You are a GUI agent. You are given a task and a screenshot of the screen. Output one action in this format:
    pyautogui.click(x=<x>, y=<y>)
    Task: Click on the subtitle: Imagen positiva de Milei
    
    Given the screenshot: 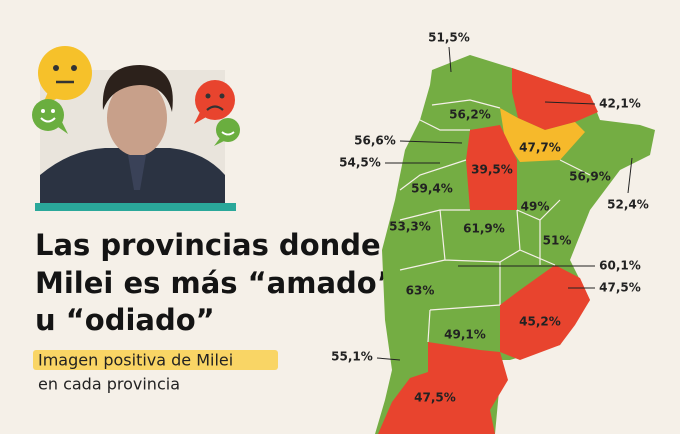 What is the action you would take?
    pyautogui.click(x=135, y=360)
    